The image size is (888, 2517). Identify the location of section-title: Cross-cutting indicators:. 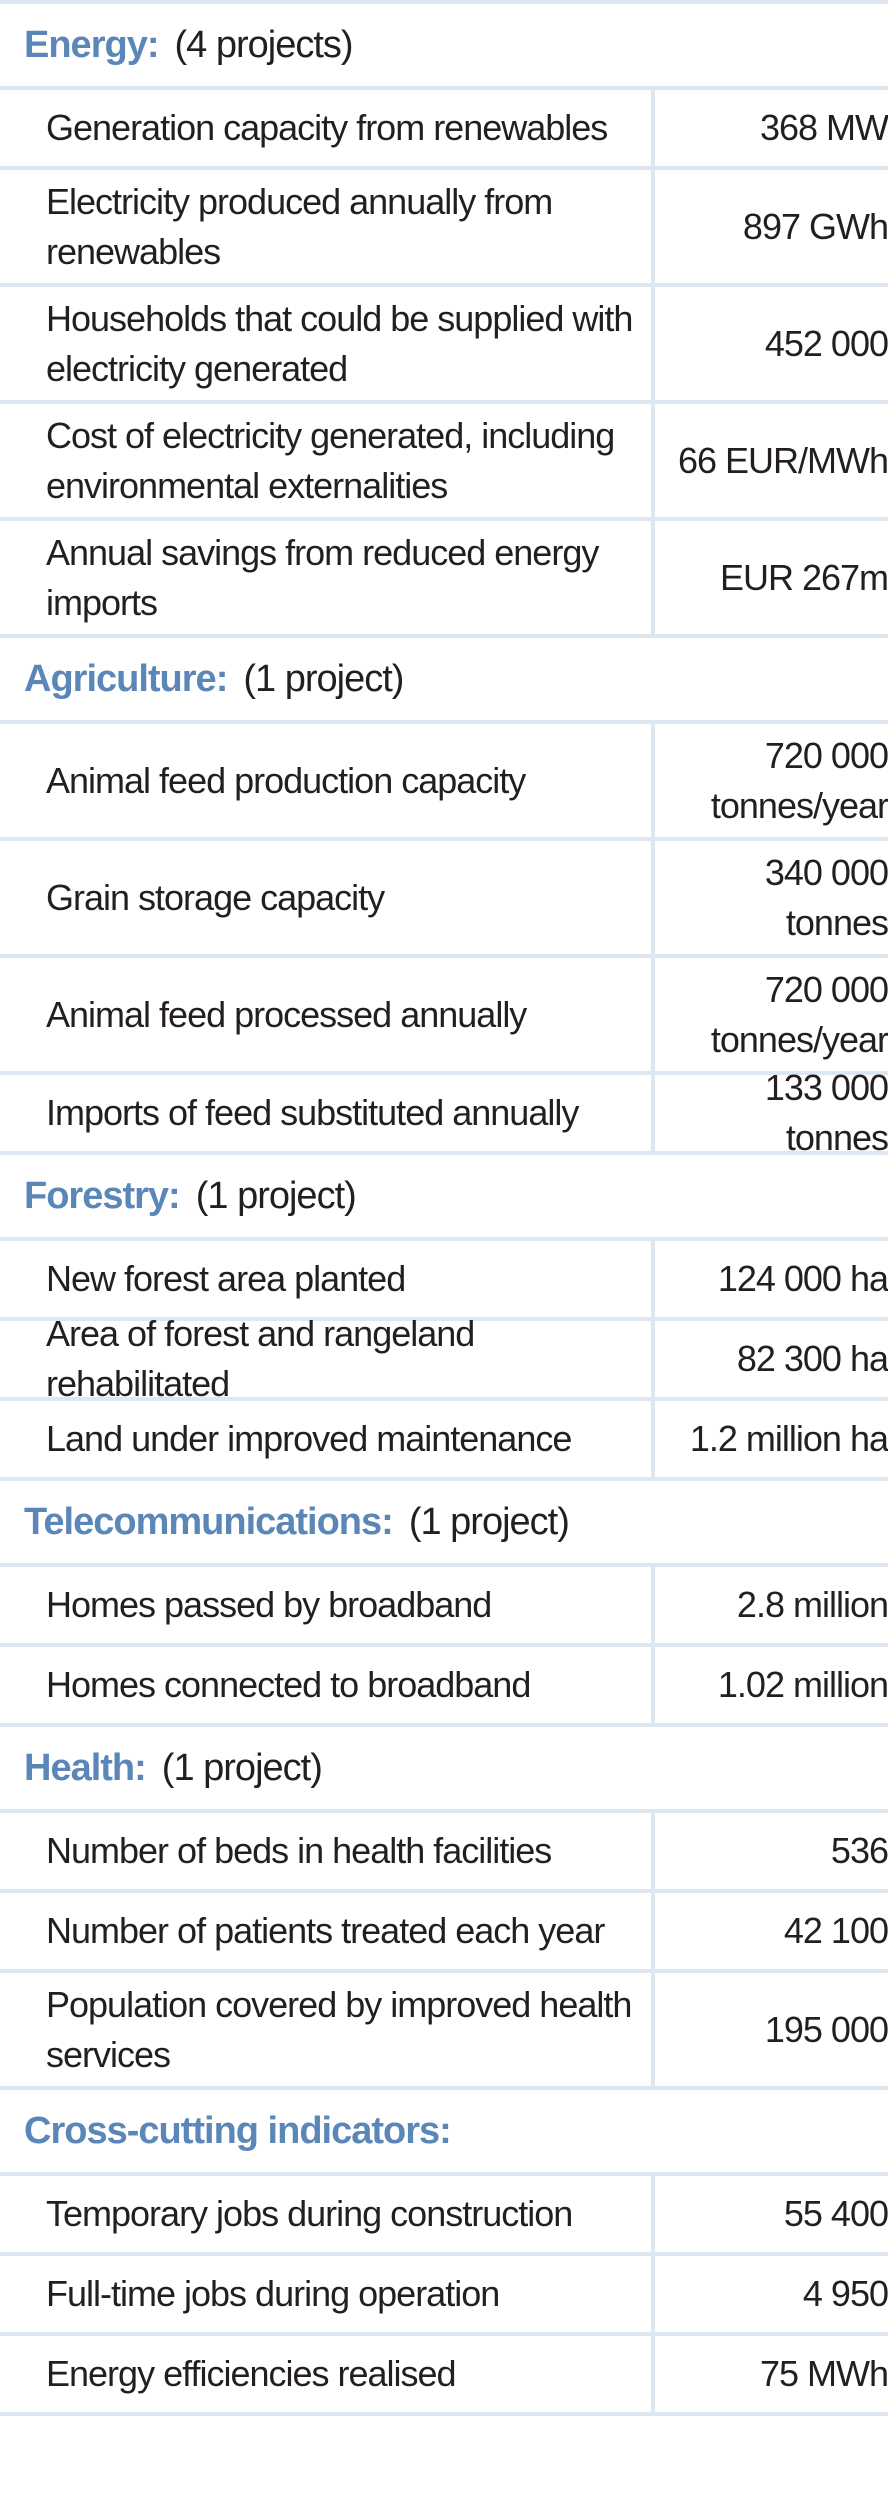
(238, 2130).